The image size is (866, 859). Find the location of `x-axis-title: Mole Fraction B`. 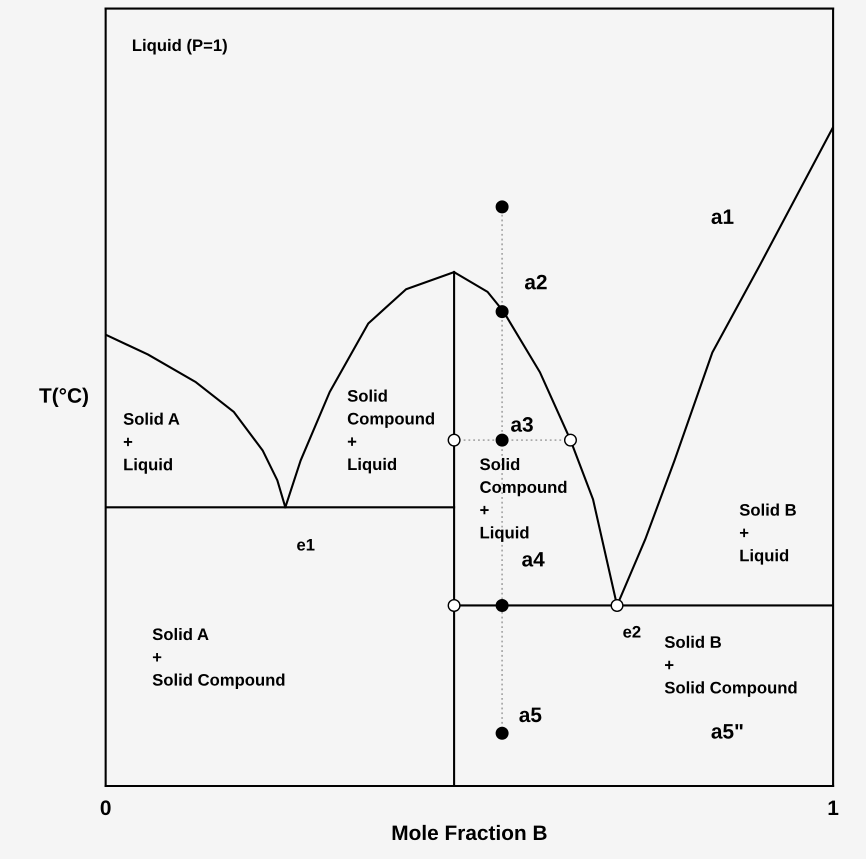

x-axis-title: Mole Fraction B is located at coordinates (469, 832).